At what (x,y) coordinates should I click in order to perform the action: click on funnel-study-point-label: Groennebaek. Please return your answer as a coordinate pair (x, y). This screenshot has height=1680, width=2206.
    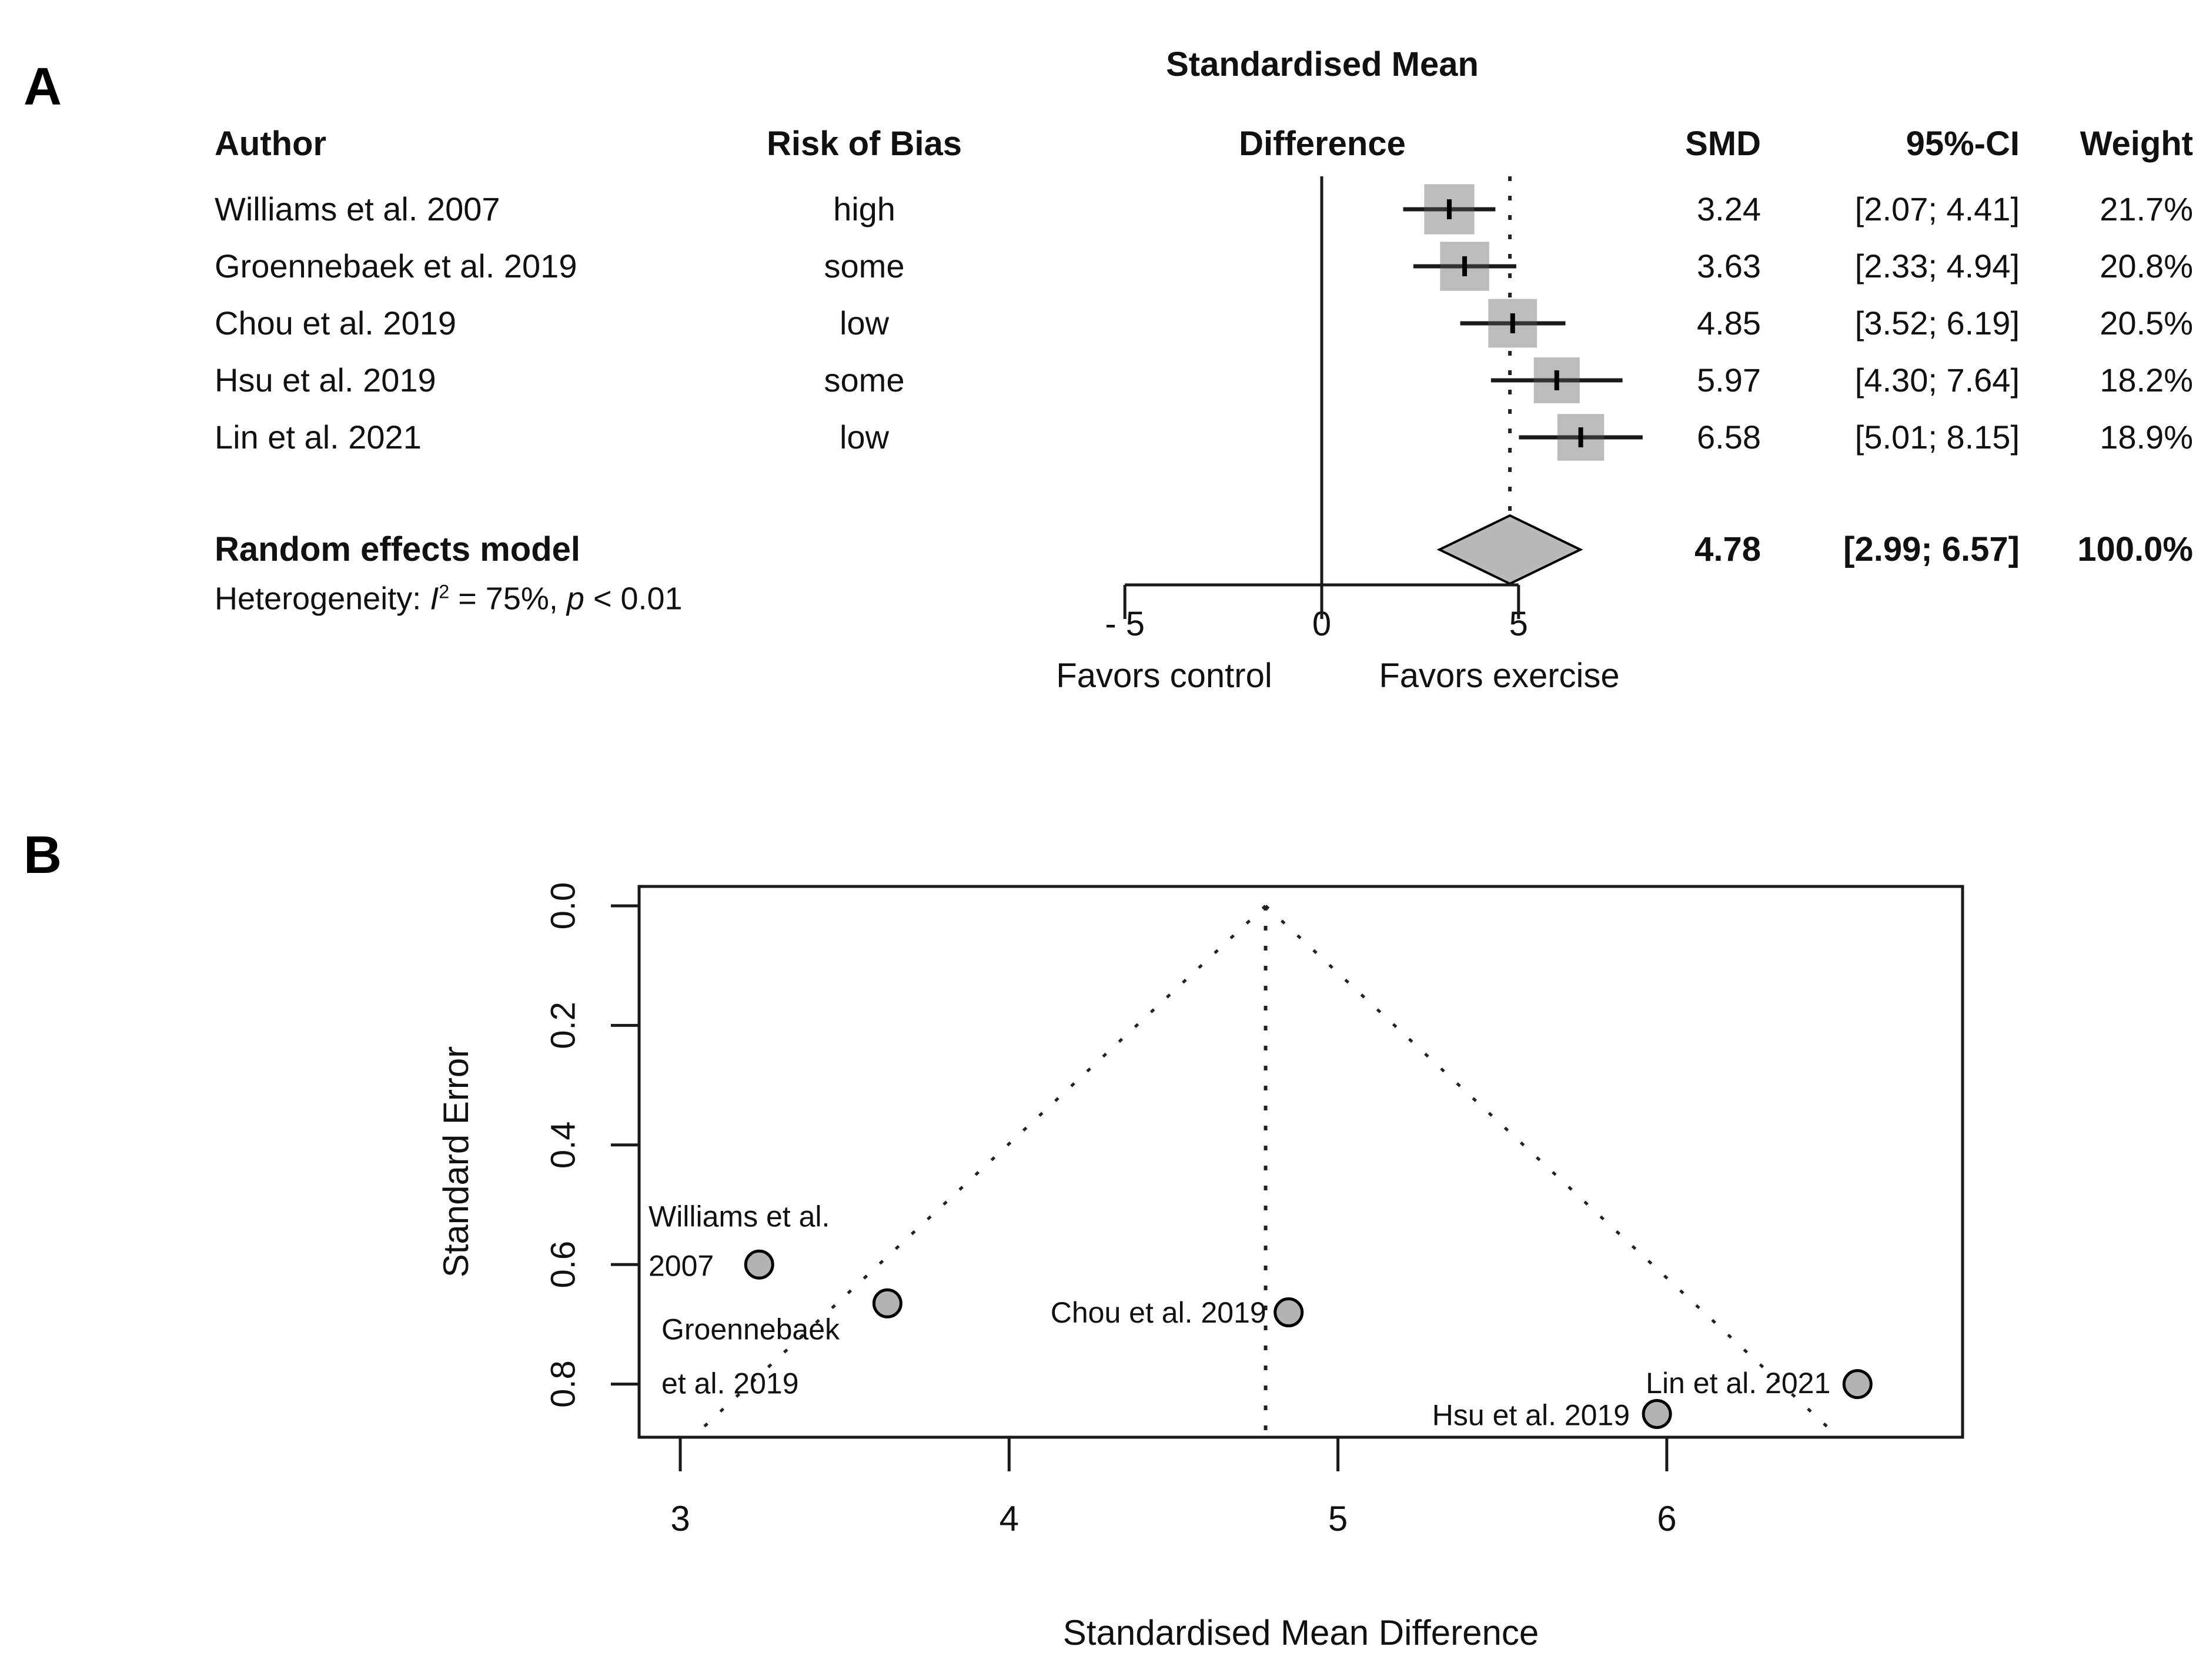
    Looking at the image, I should click on (751, 1329).